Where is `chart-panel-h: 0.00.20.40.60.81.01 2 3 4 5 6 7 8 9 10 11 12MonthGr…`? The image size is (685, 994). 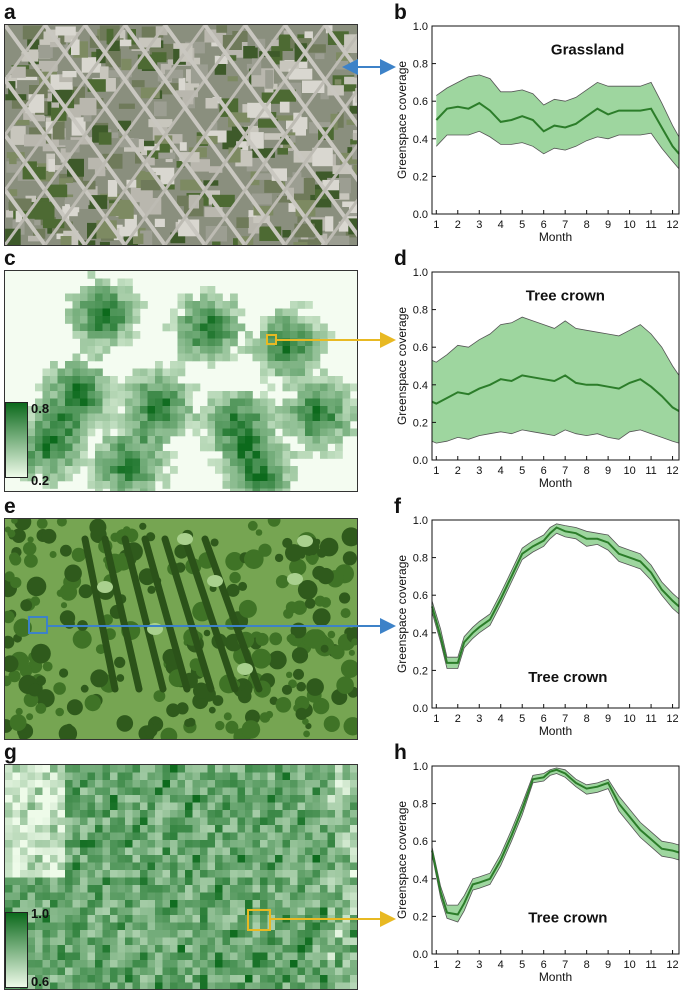 chart-panel-h: 0.00.20.40.60.81.01 2 3 4 5 6 7 8 9 10 11 12MonthGr… is located at coordinates (537, 872).